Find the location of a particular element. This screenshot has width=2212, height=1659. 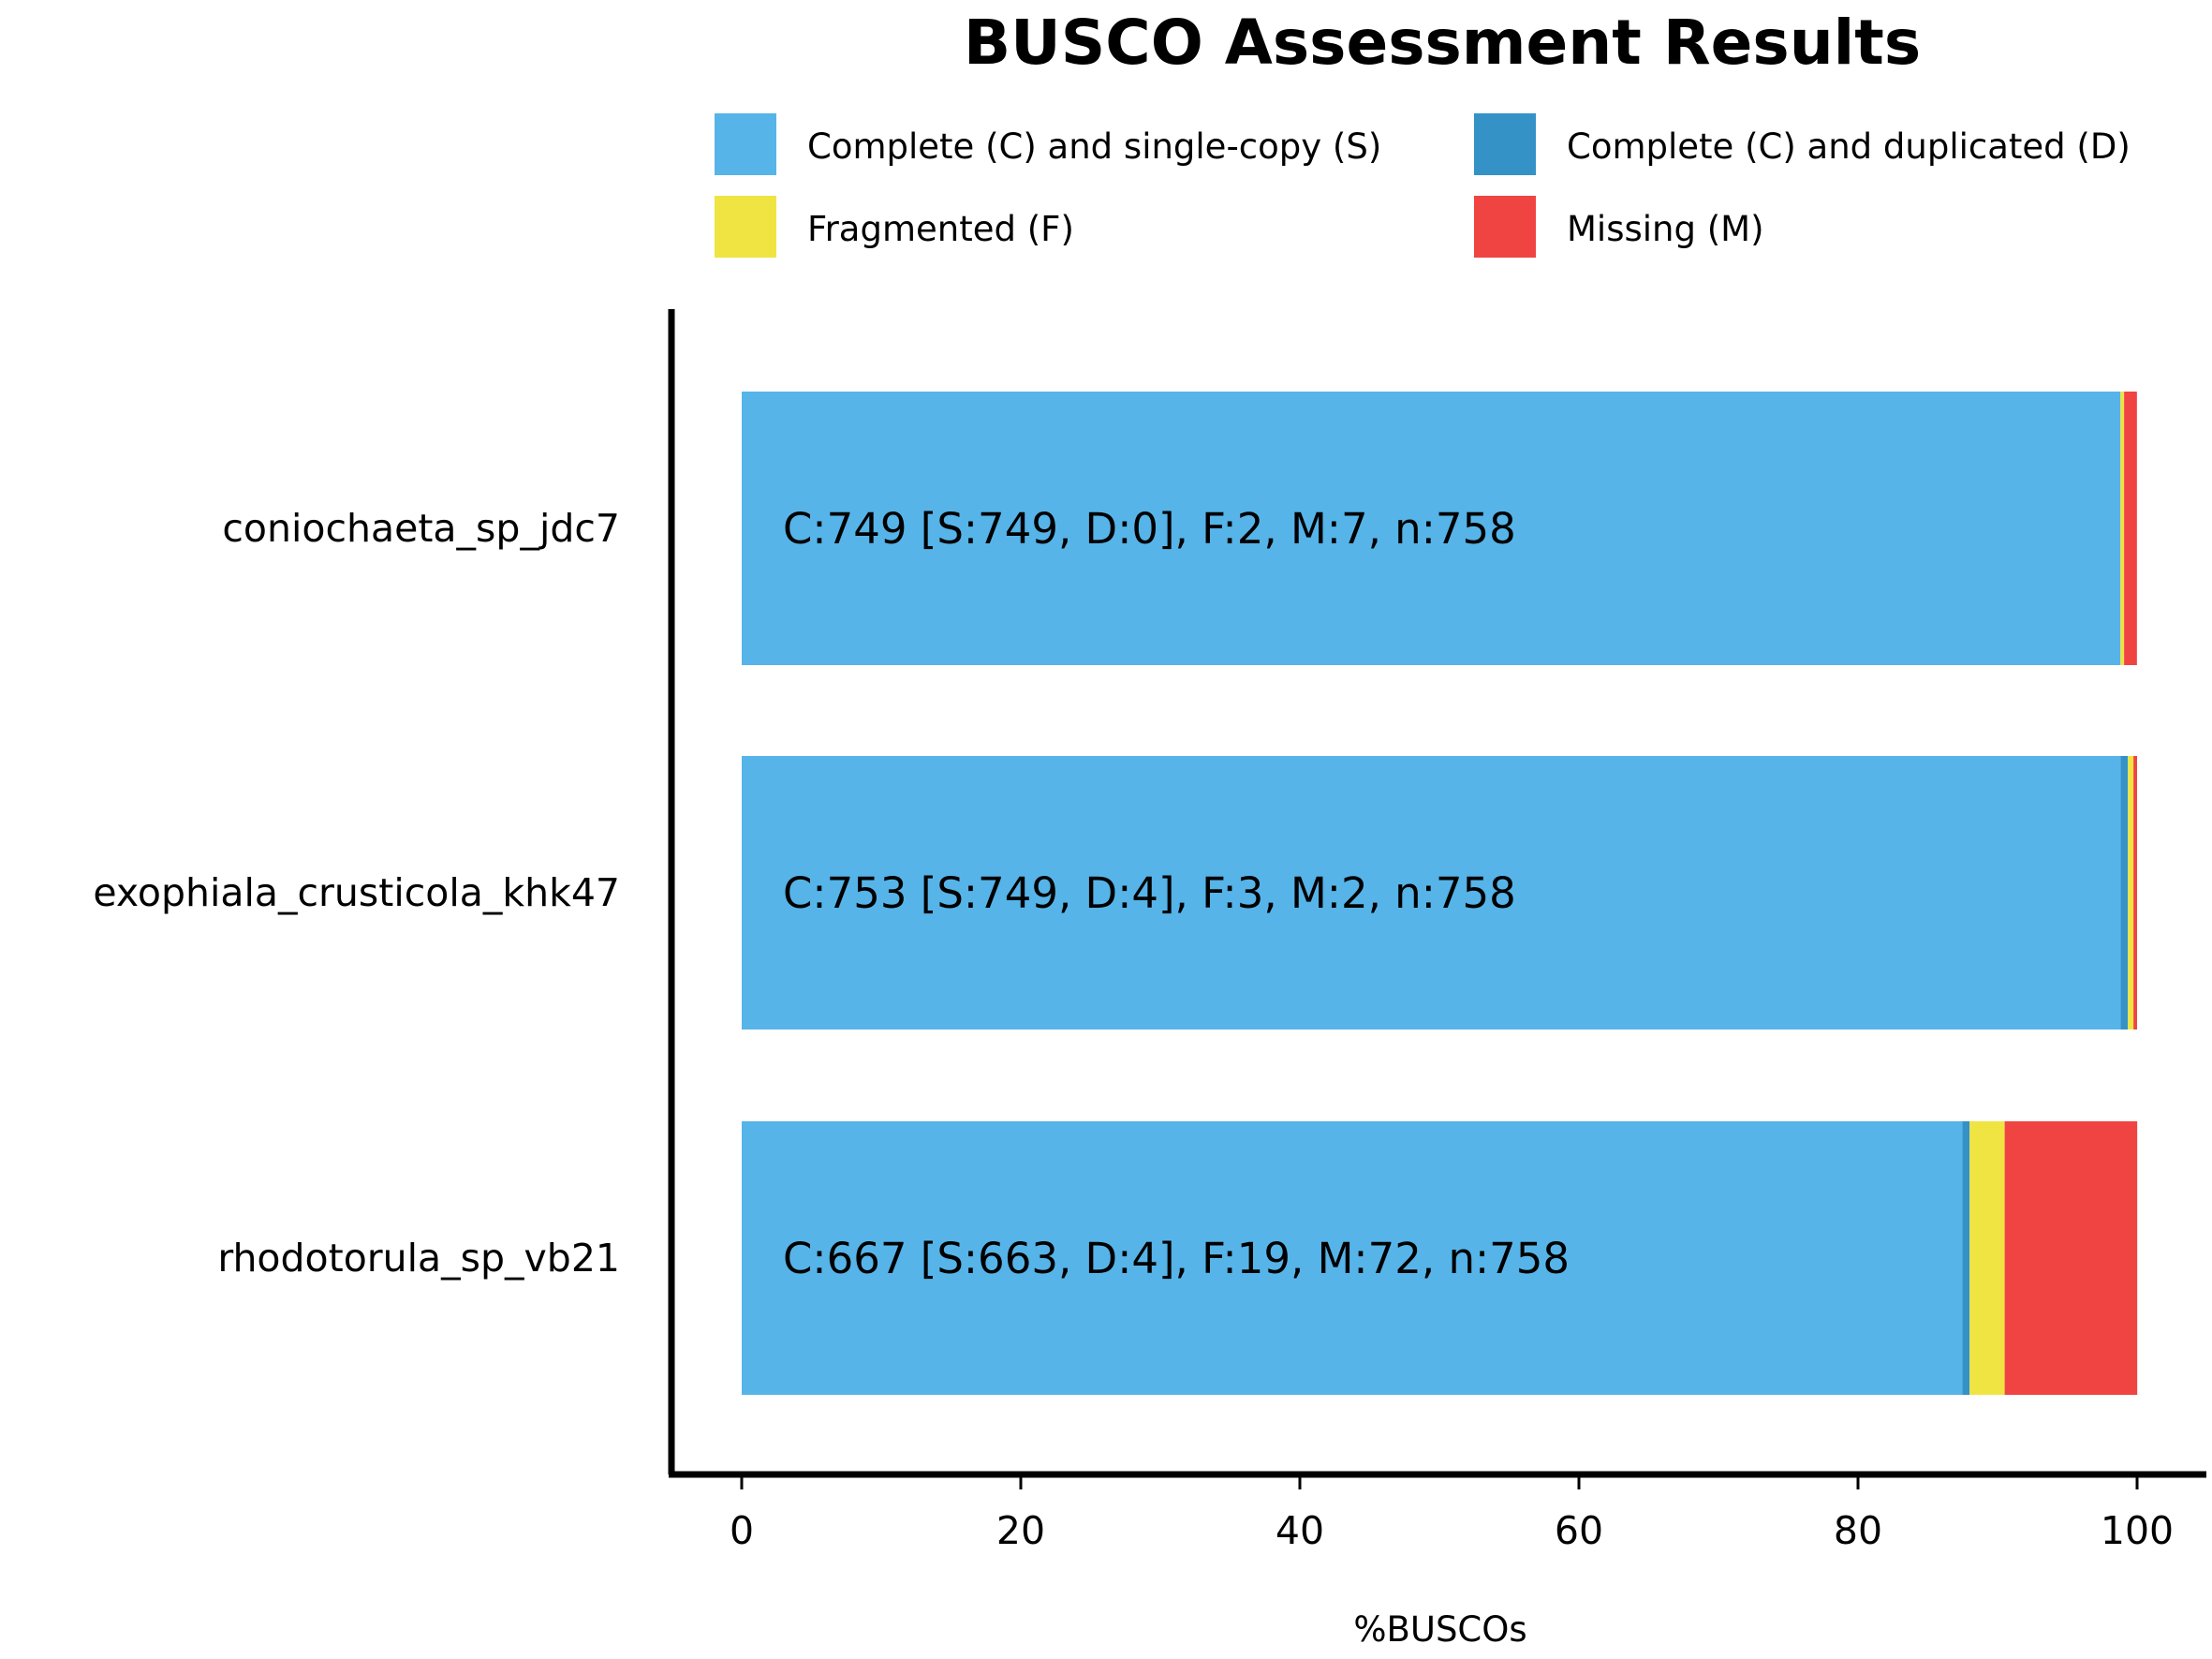

x-tick-label: 40 is located at coordinates (1300, 1530).